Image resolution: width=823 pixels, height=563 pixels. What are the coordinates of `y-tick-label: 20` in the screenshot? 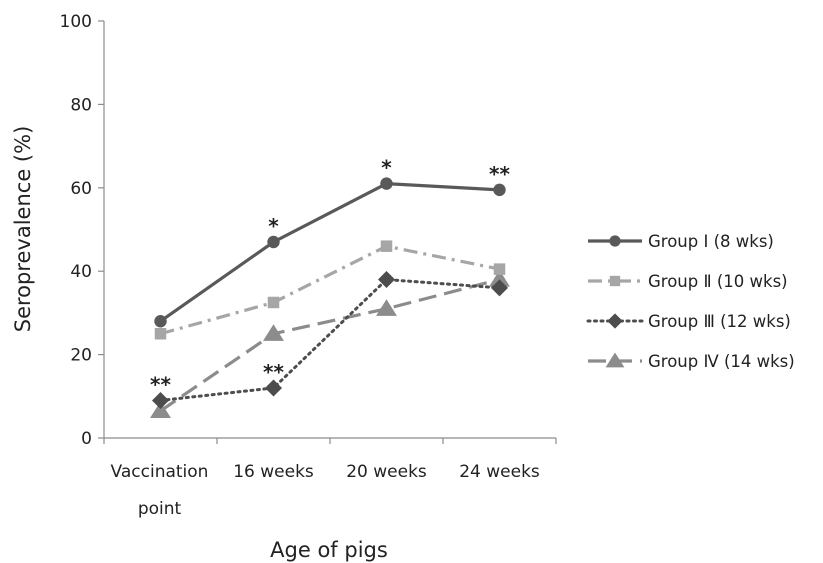 It's located at (81, 356).